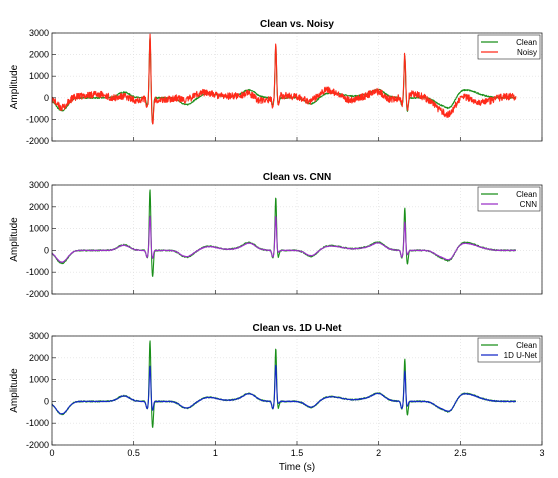 This screenshot has height=478, width=558. I want to click on x-tick-label: 3, so click(541, 453).